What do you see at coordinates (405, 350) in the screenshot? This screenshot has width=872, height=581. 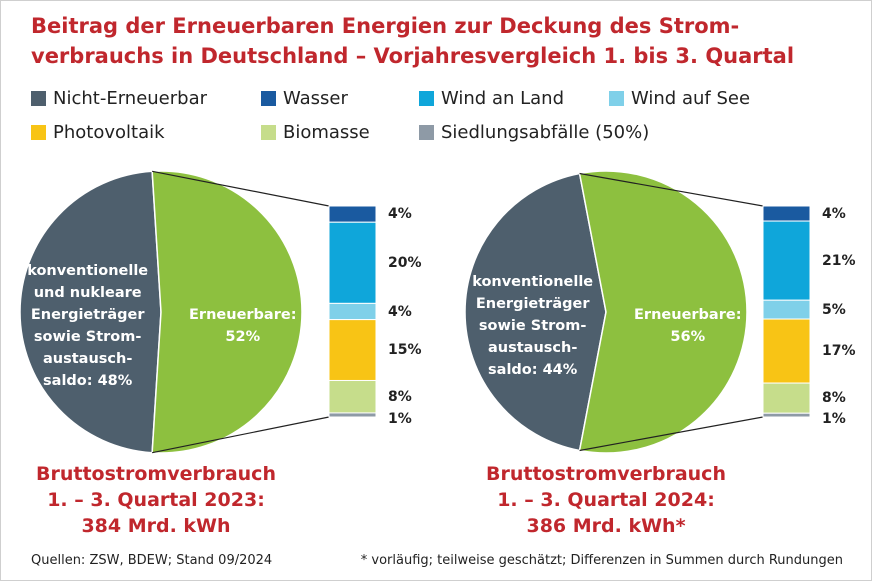 I see `segment-label: 15%` at bounding box center [405, 350].